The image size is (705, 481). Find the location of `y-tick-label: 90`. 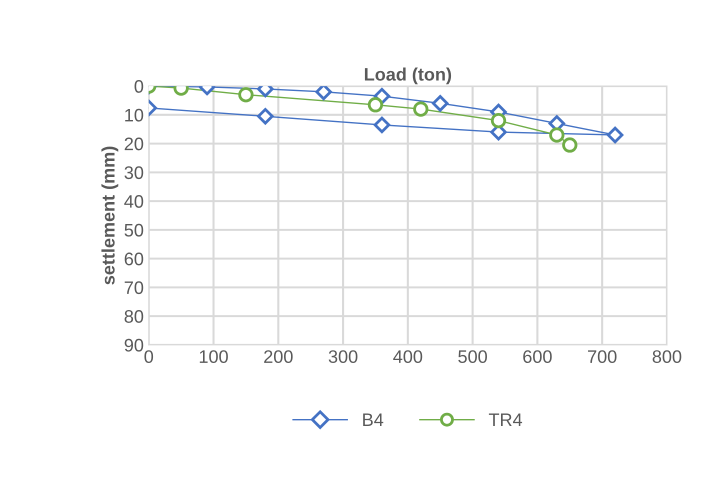

y-tick-label: 90 is located at coordinates (134, 345).